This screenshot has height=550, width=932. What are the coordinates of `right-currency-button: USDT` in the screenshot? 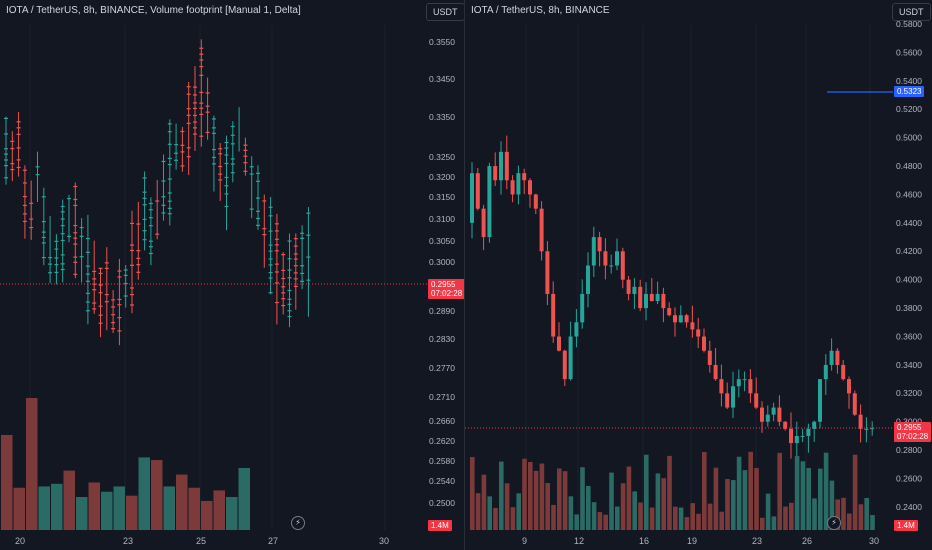 It's located at (911, 12).